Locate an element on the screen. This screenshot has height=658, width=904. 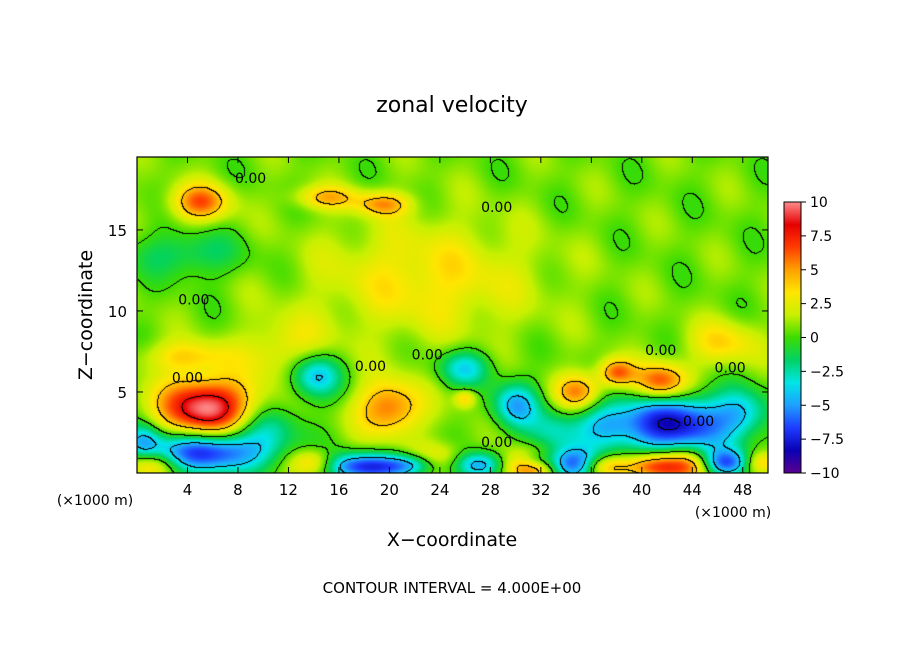
colorbar-gradient is located at coordinates (792, 337).